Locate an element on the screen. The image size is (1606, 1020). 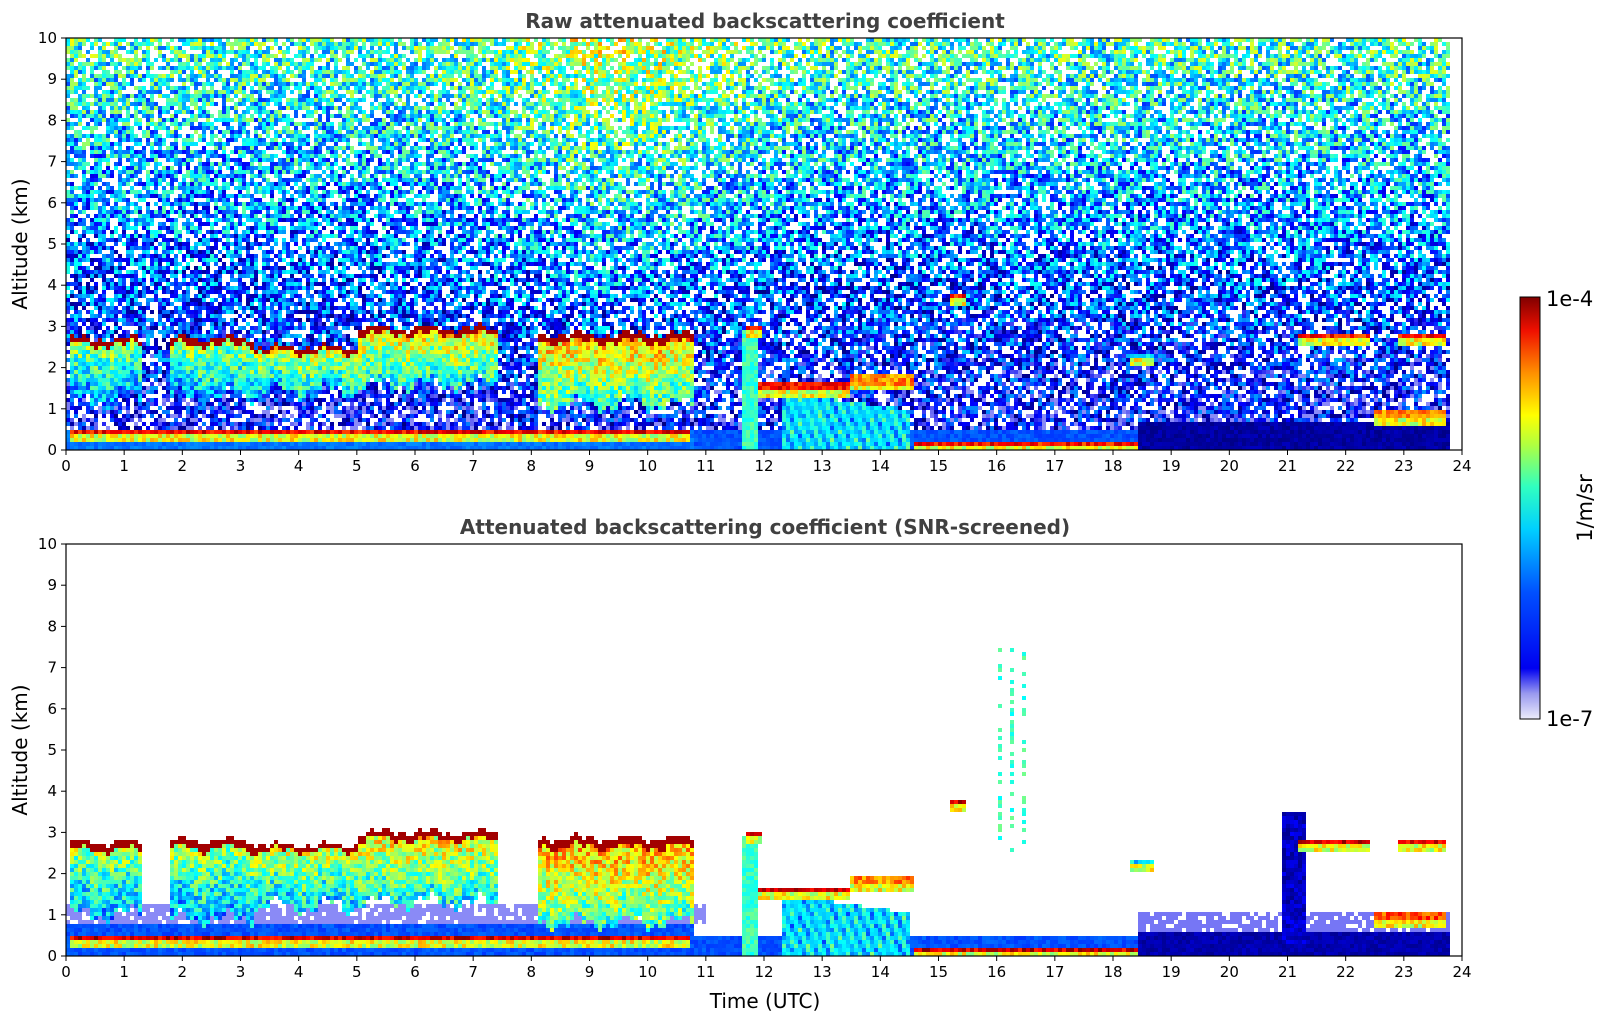
colorbar-unit-label: 1/m/sr is located at coordinates (1585, 508).